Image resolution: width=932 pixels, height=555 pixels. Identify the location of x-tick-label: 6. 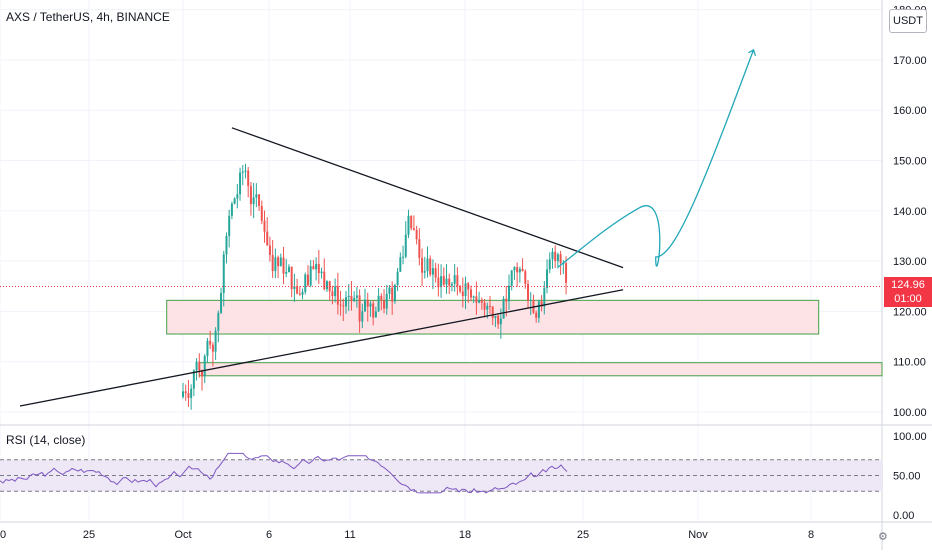
(269, 535).